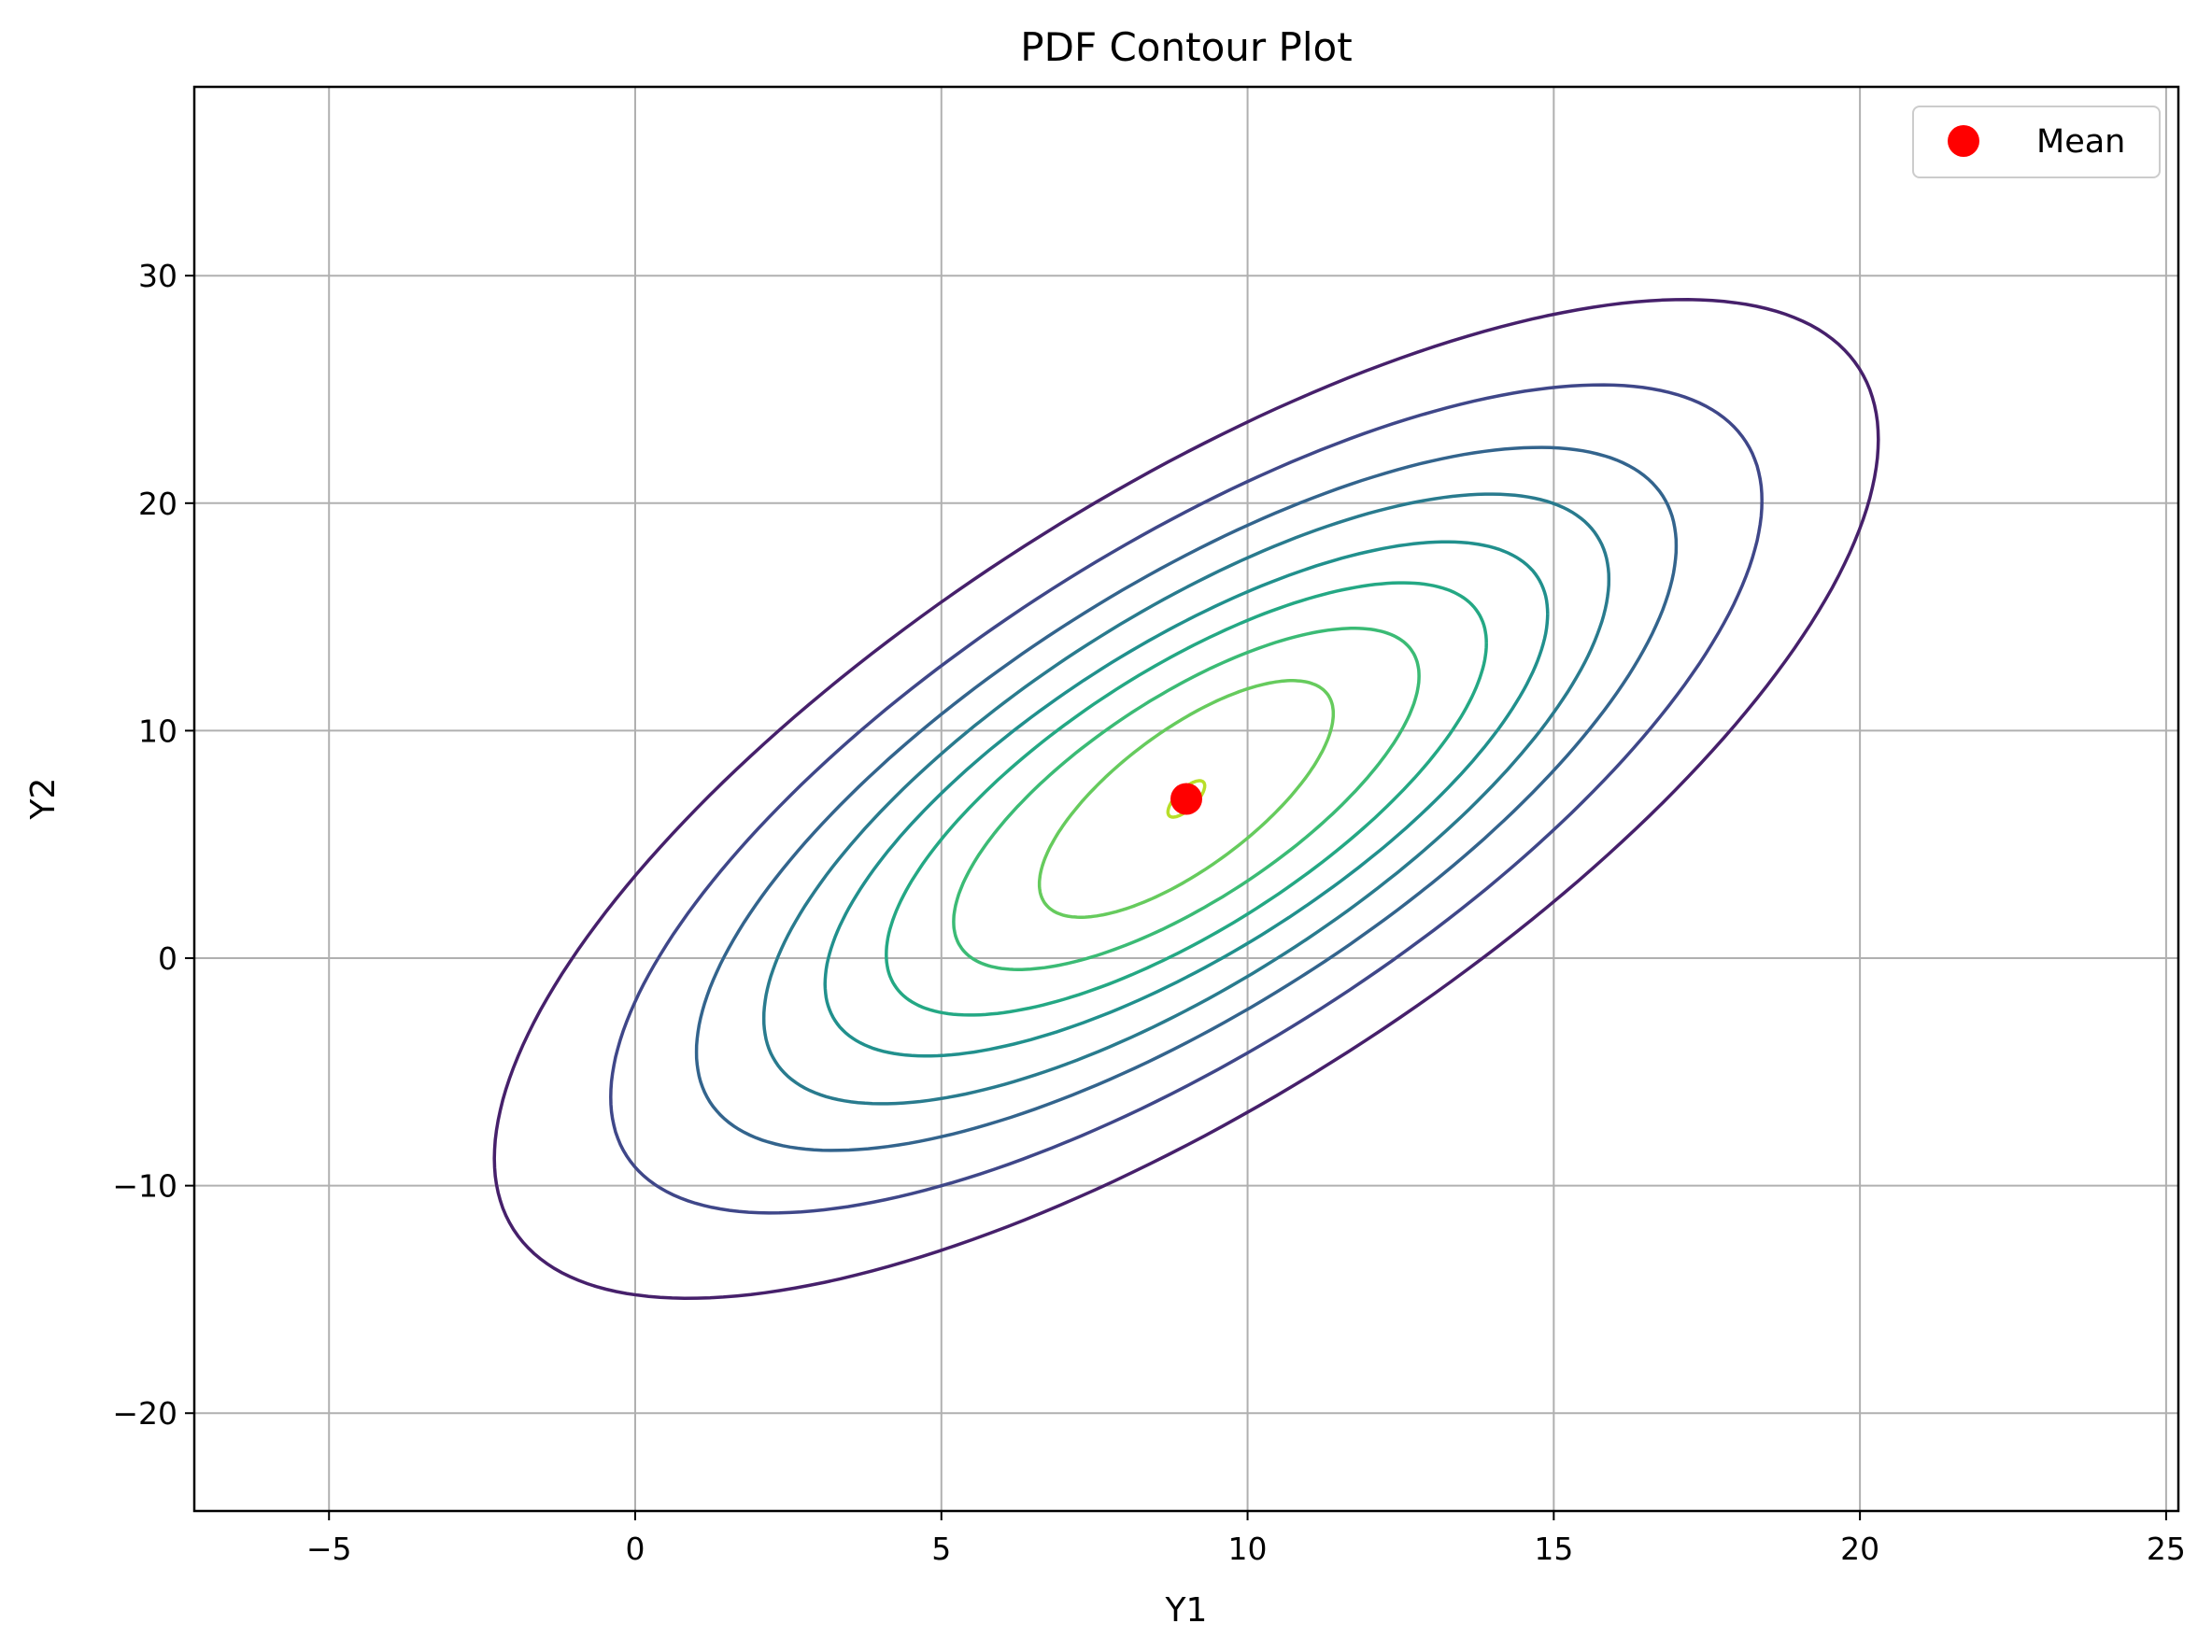 The height and width of the screenshot is (1652, 2212). I want to click on y-axis-label: Y2, so click(43, 799).